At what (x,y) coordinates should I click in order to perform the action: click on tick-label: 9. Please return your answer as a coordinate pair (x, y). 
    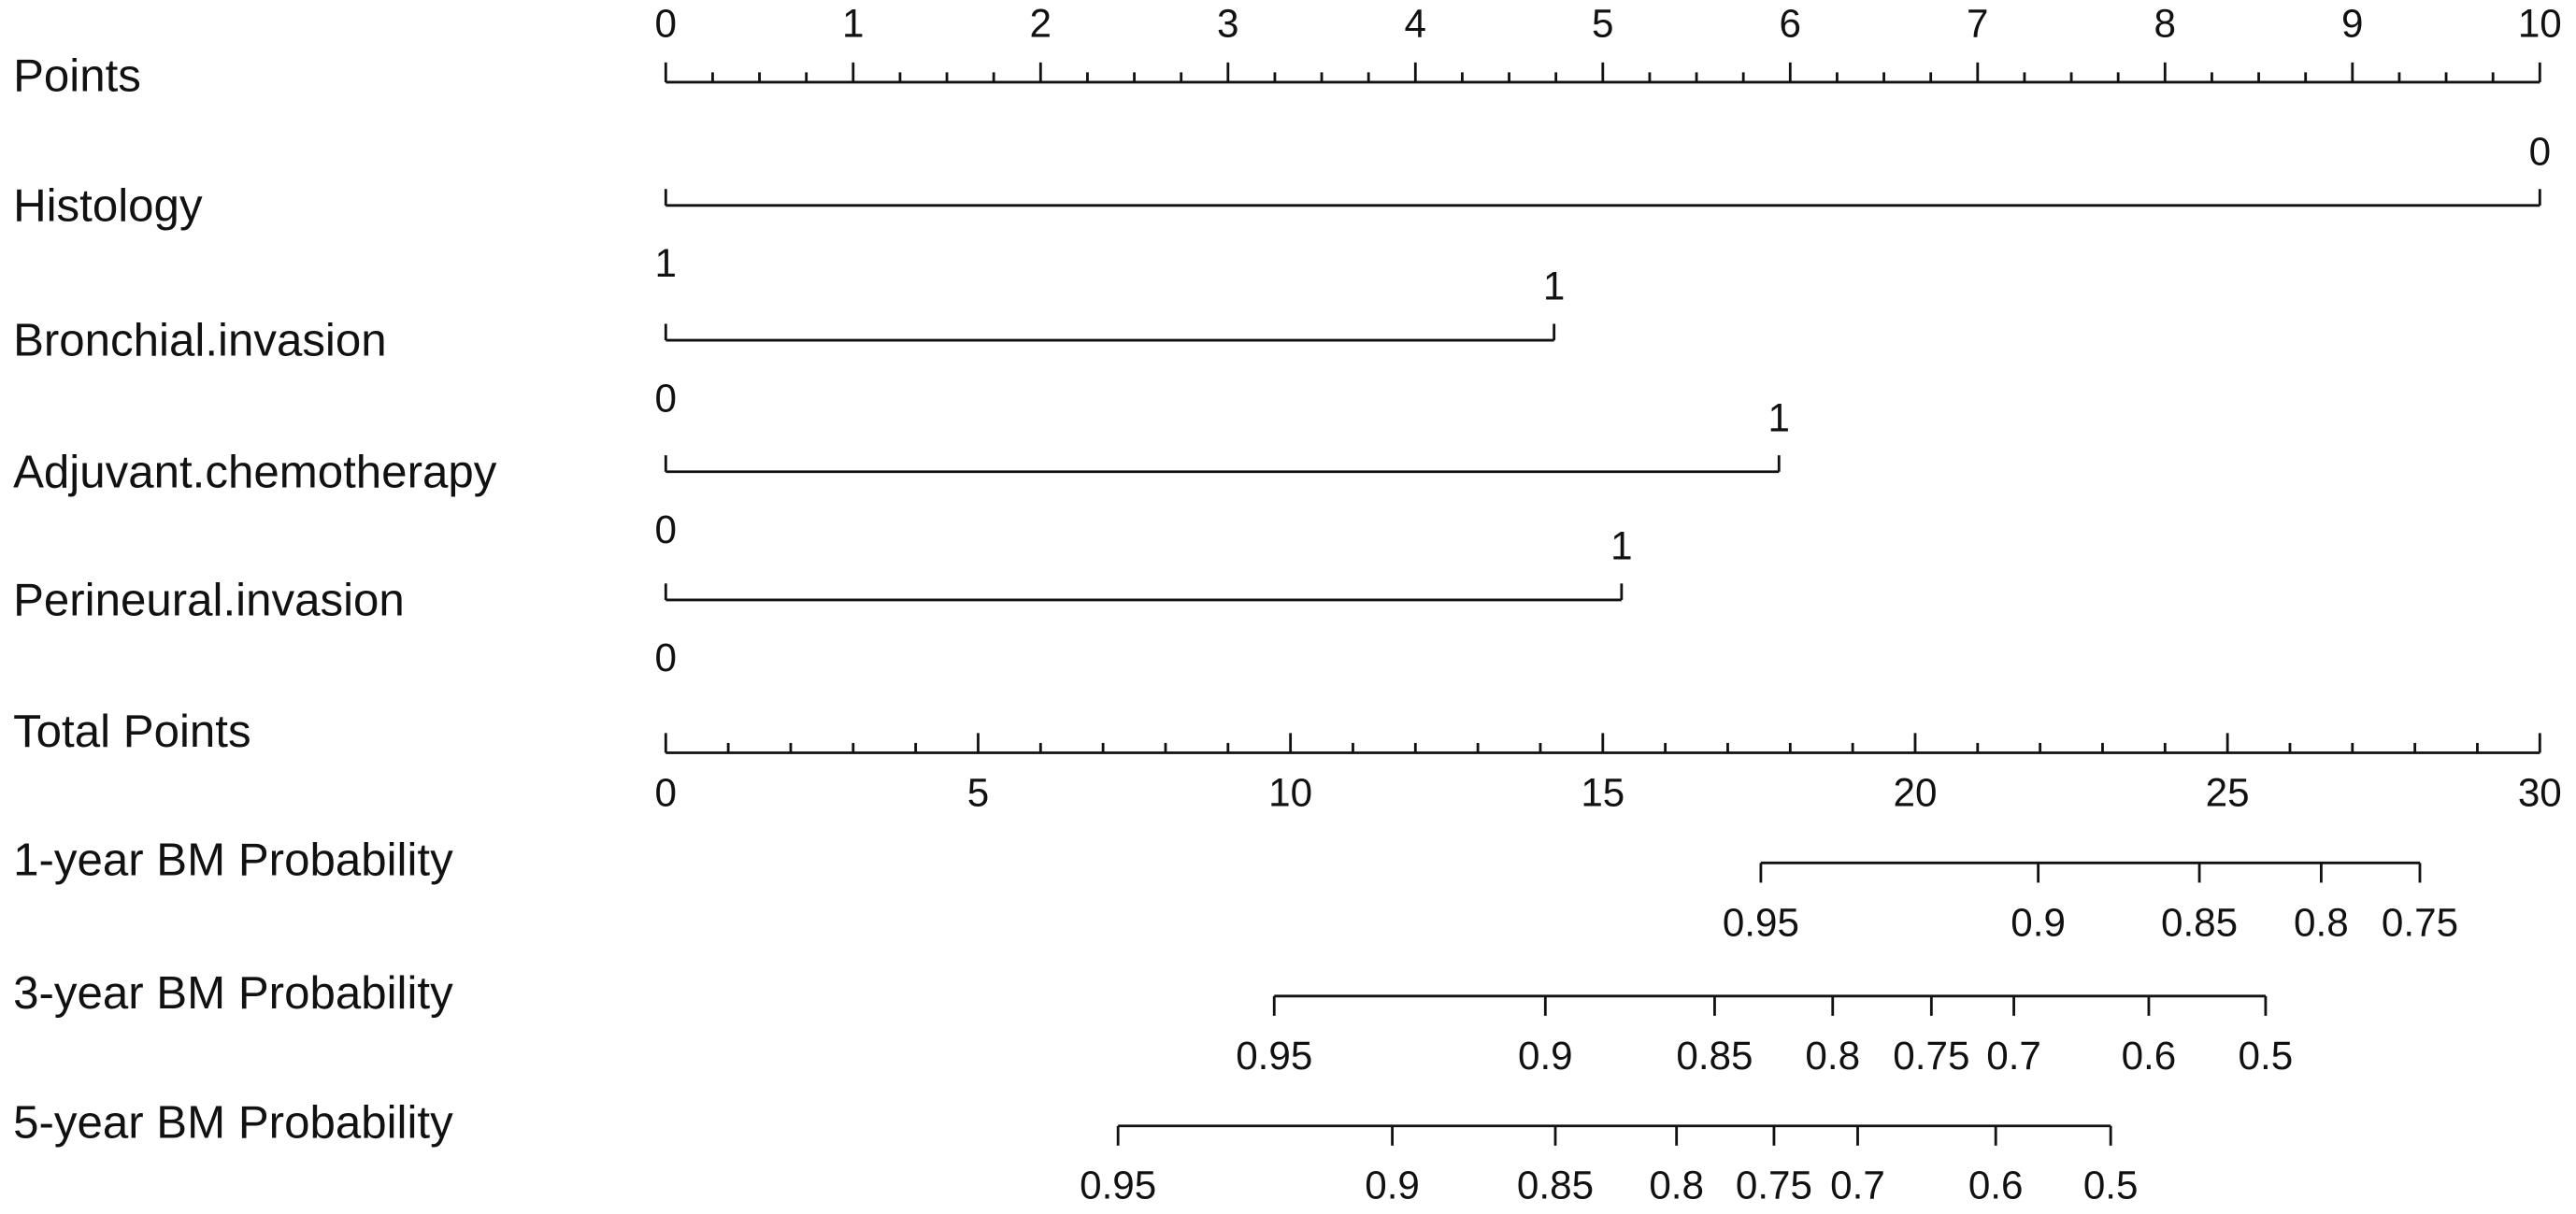
    Looking at the image, I should click on (2352, 23).